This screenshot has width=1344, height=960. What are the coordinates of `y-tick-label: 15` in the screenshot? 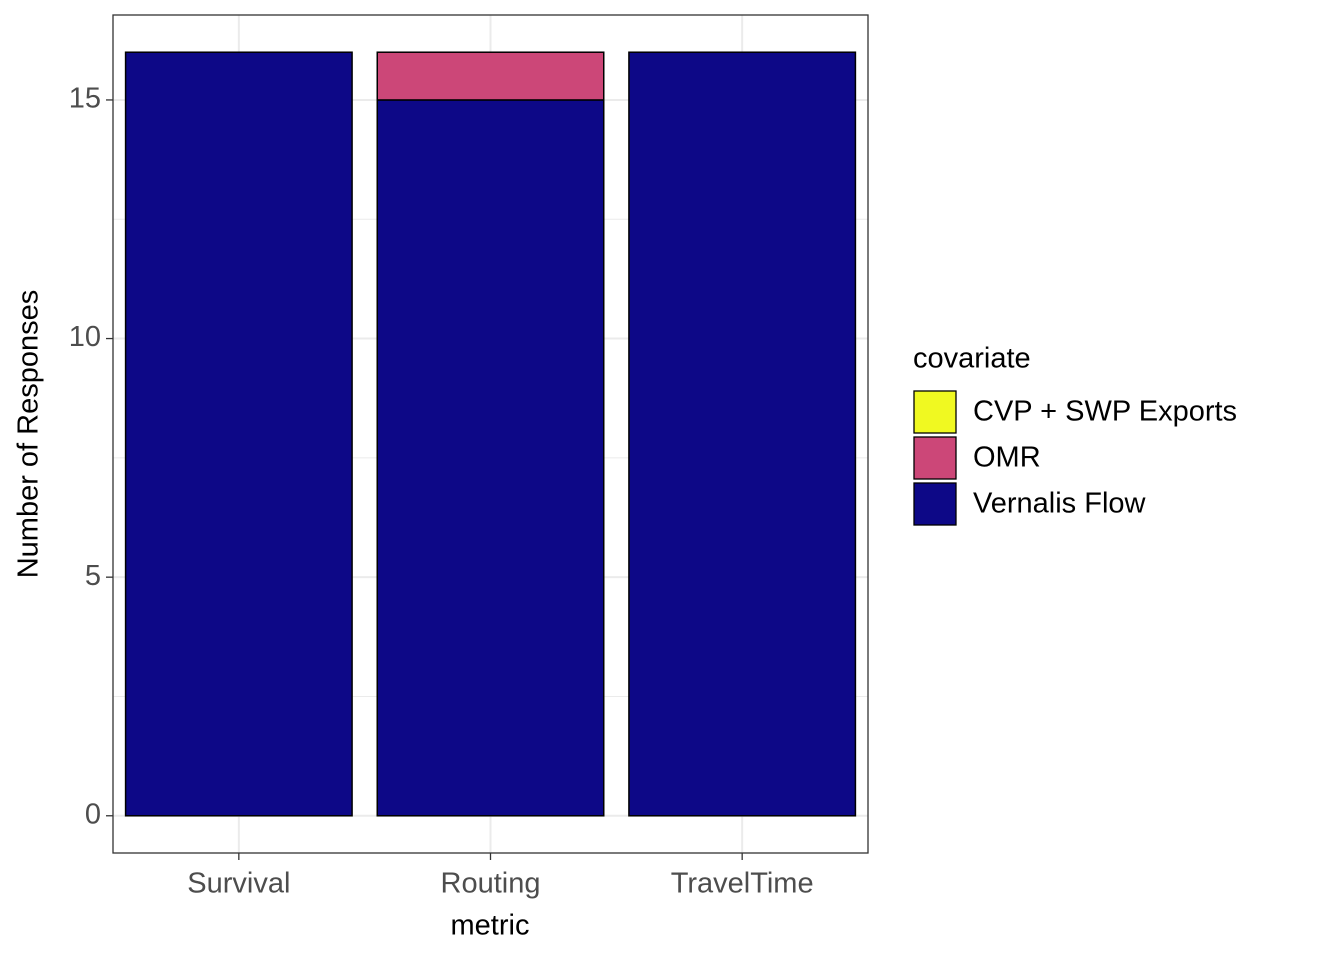 It's located at (85, 99).